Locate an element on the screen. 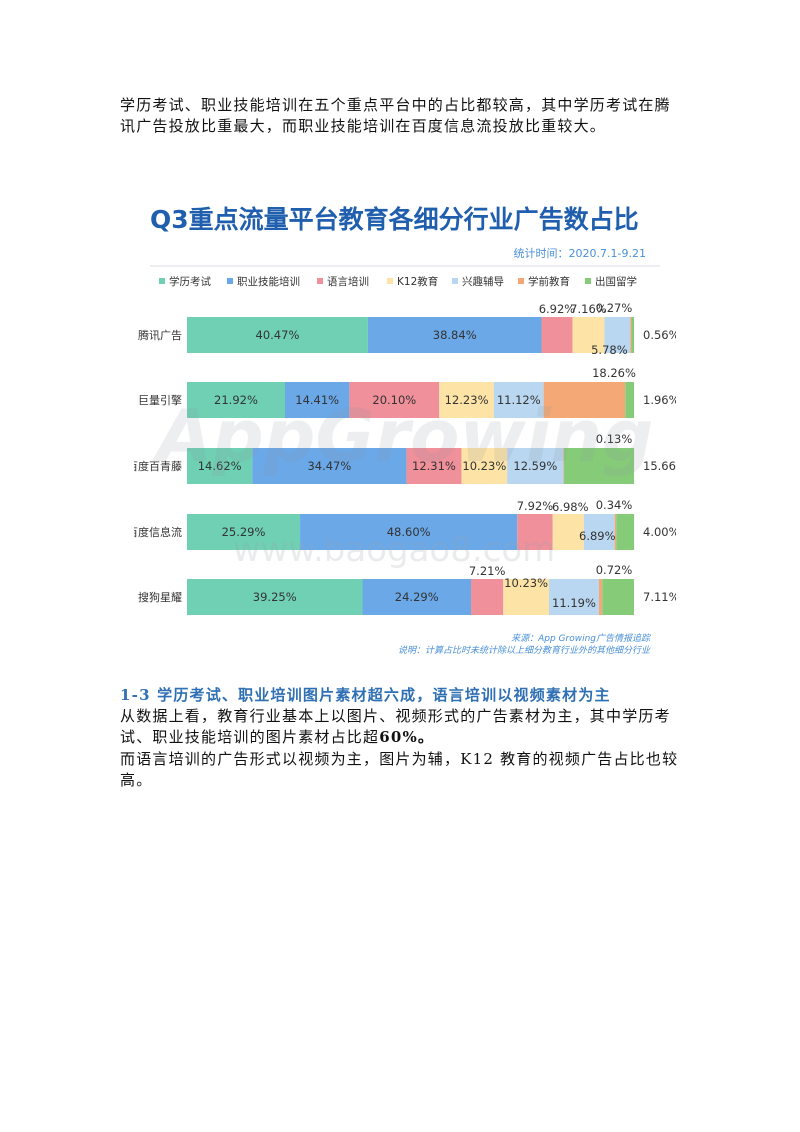  data-label: 6.98% is located at coordinates (570, 507).